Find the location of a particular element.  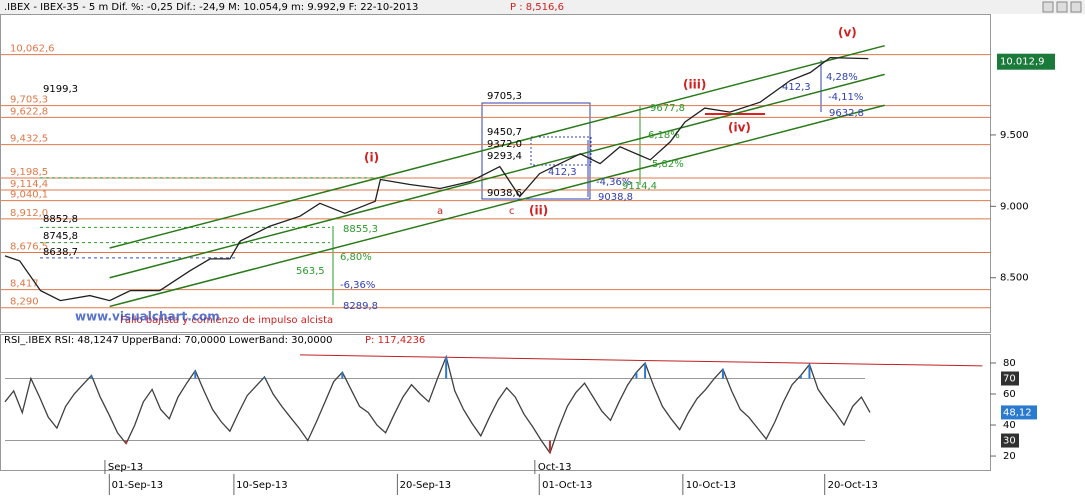

minimize-button is located at coordinates (1048, 7).